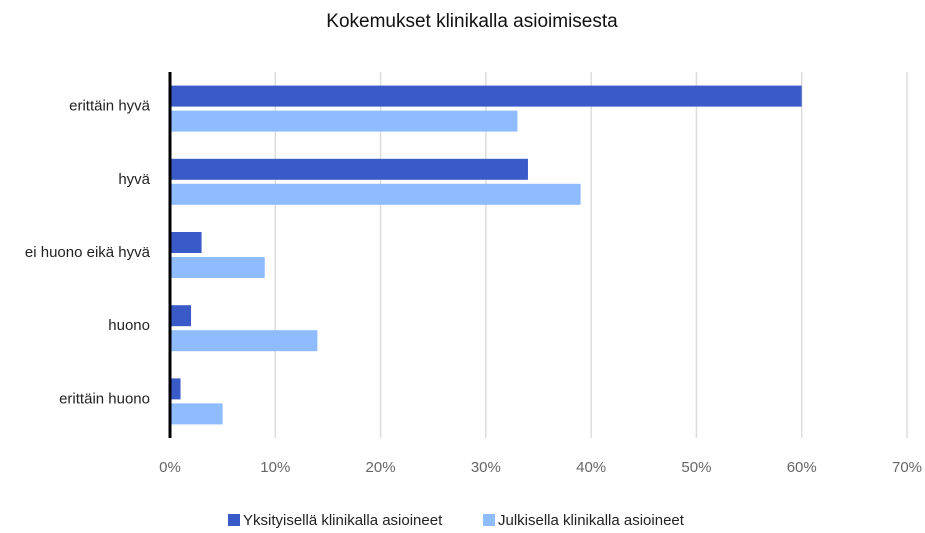  Describe the element at coordinates (472, 21) in the screenshot. I see `chart-title: Kokemukset klinikalla asioimisesta` at that location.